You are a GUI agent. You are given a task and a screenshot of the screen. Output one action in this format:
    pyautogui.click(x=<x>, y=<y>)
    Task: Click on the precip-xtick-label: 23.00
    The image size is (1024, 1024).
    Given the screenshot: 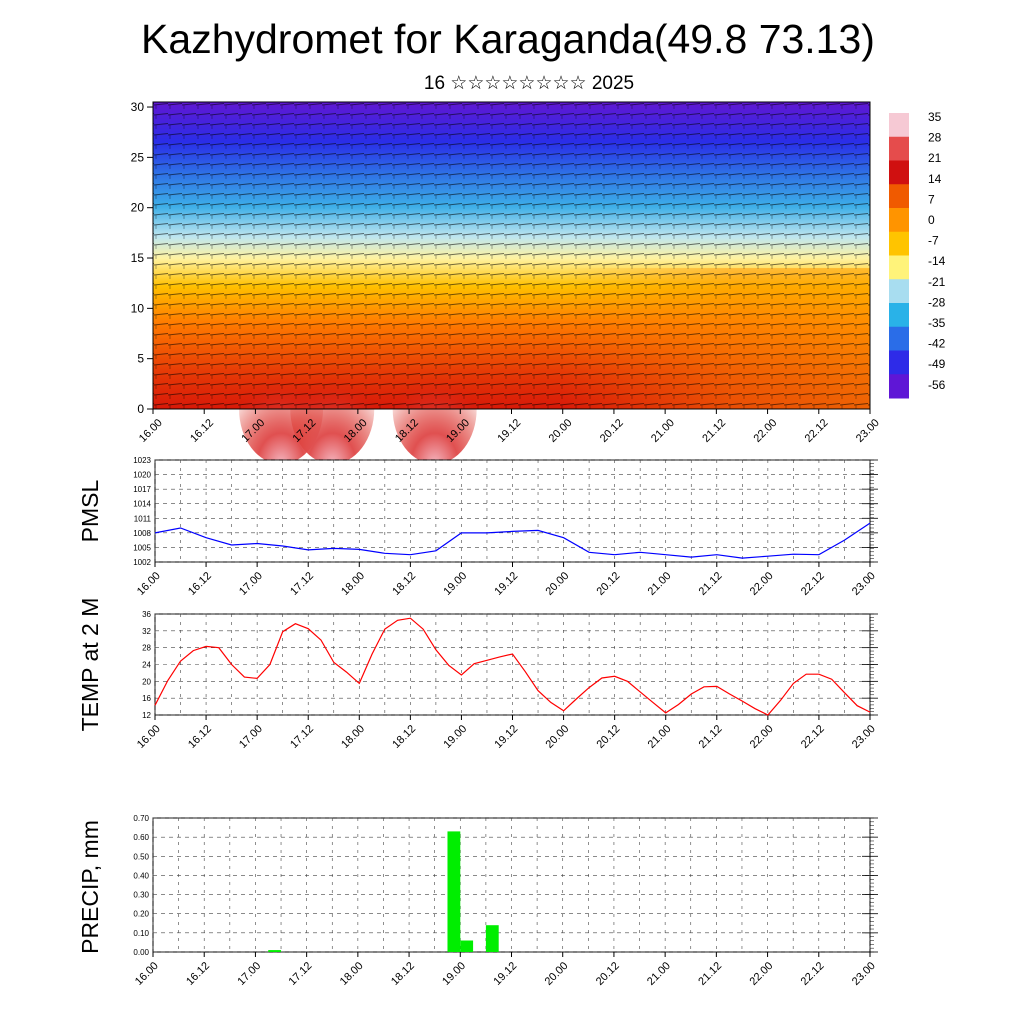 What is the action you would take?
    pyautogui.click(x=864, y=974)
    